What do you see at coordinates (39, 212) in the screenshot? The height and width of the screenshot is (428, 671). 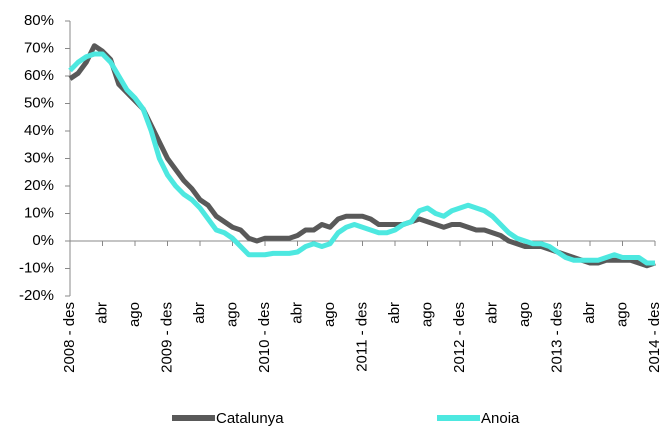 I see `y-tick-label: 10%` at bounding box center [39, 212].